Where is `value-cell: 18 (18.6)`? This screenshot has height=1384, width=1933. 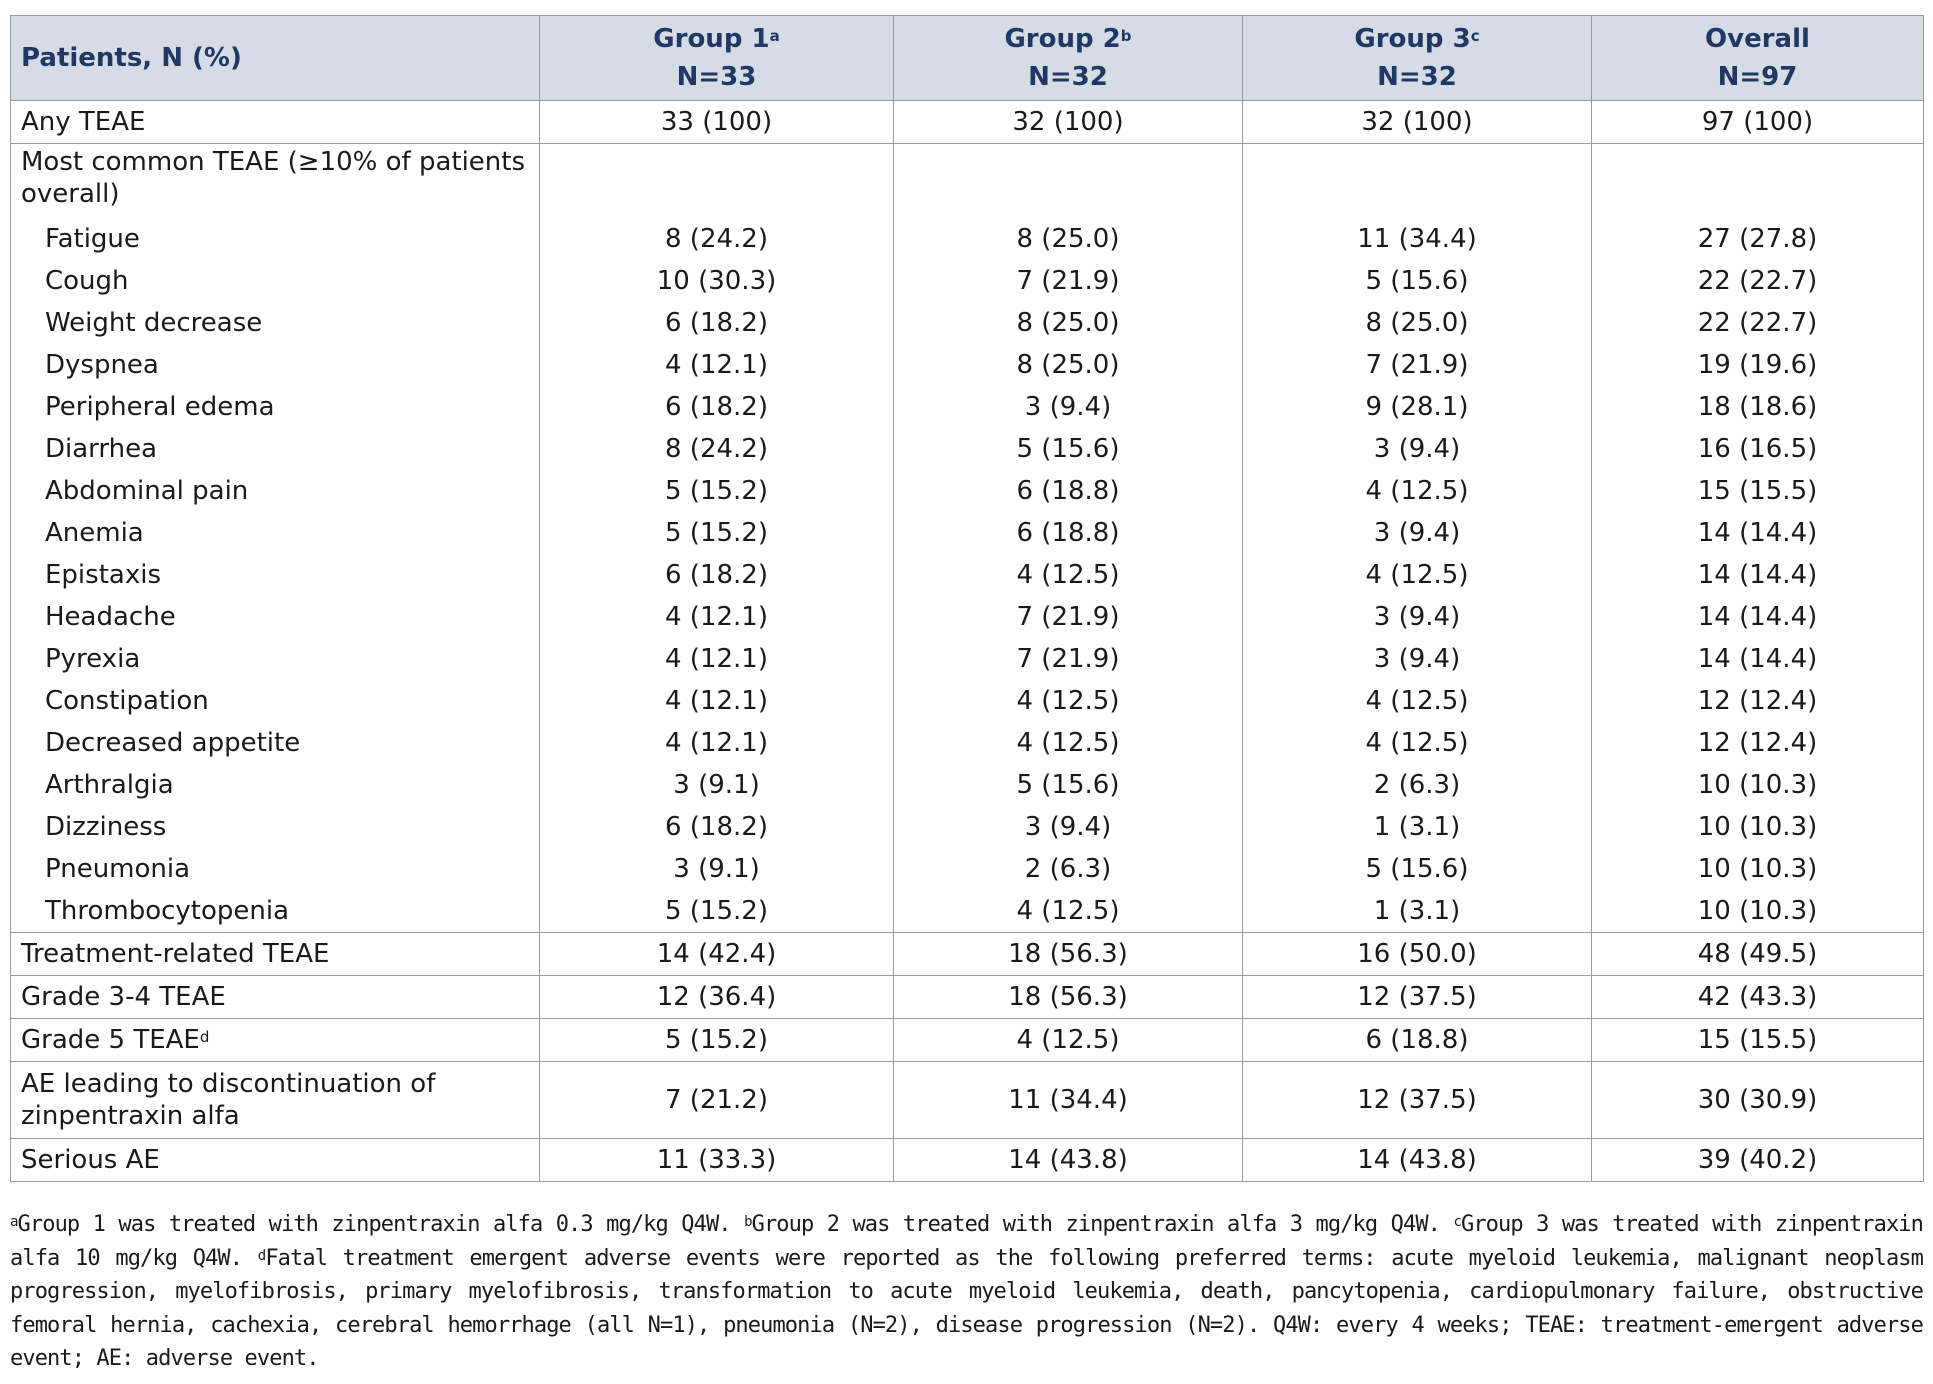
value-cell: 18 (18.6) is located at coordinates (1757, 407).